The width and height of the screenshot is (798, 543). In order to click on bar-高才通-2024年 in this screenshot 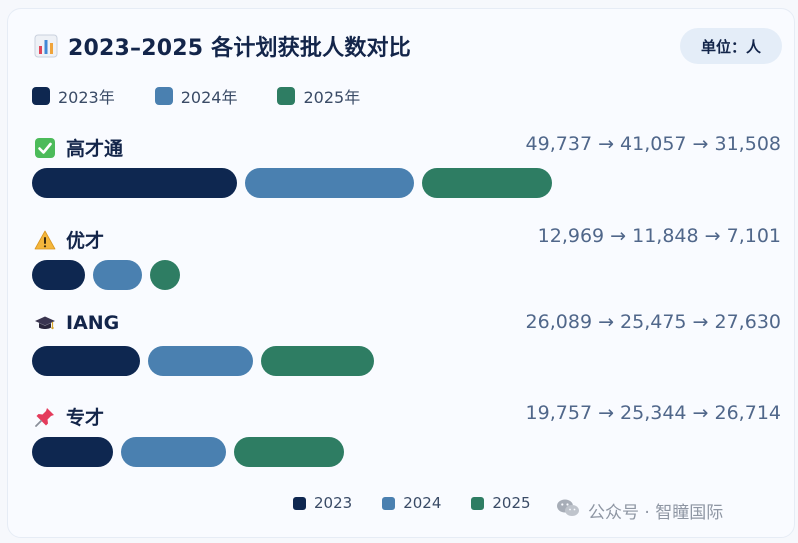, I will do `click(330, 183)`.